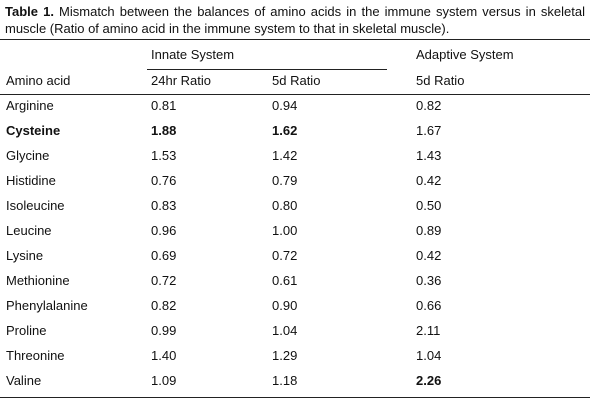 The width and height of the screenshot is (590, 407). I want to click on ratio-innate-5d: 1.42, so click(285, 155).